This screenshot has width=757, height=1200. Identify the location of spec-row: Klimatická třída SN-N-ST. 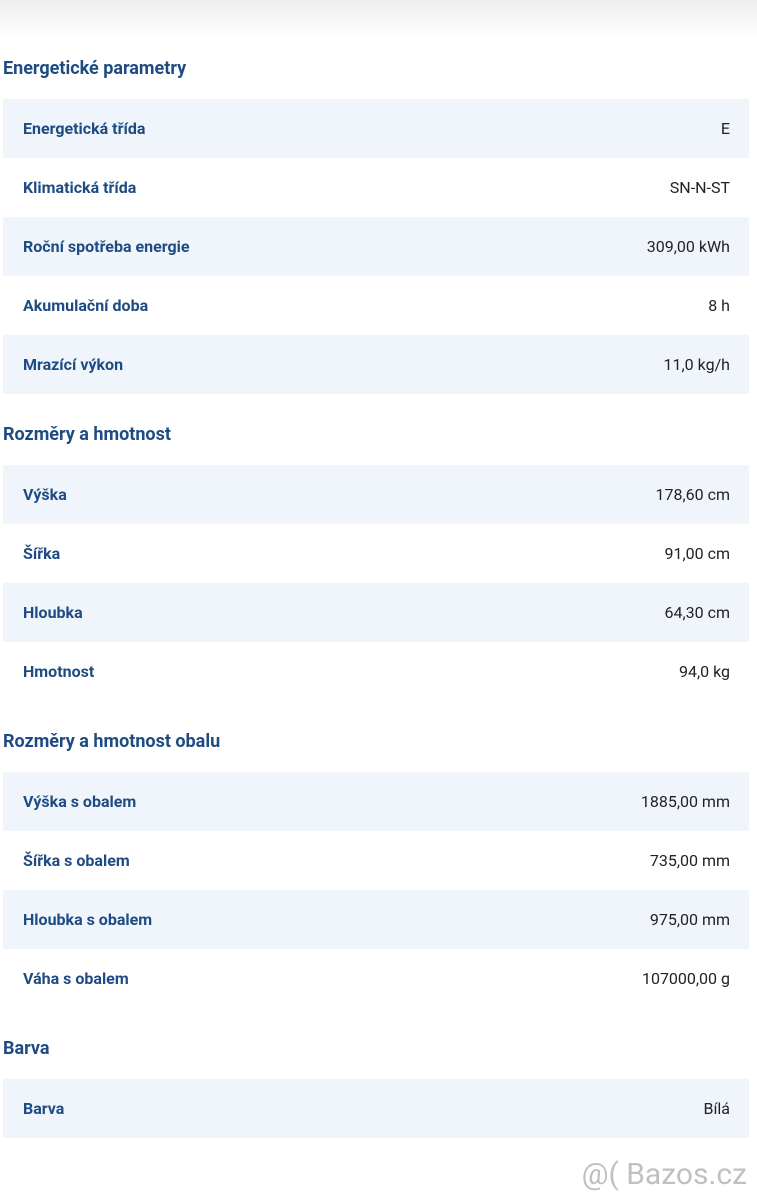
(376, 187).